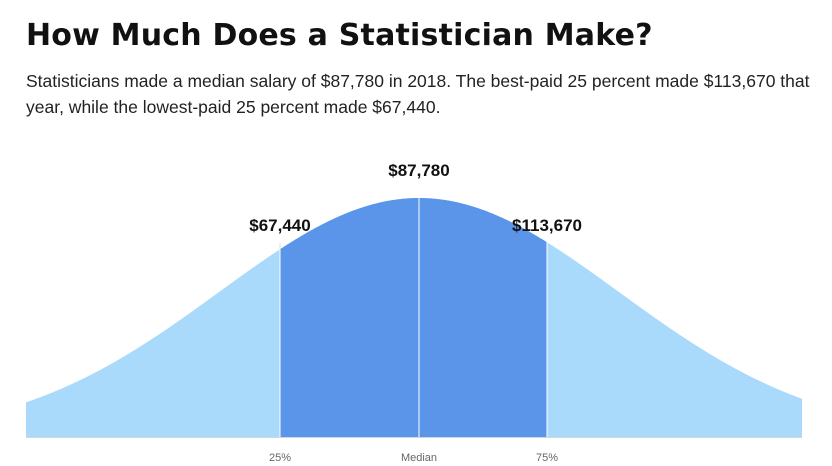 The width and height of the screenshot is (832, 466). I want to click on value-label-75pct: $113,670, so click(547, 225).